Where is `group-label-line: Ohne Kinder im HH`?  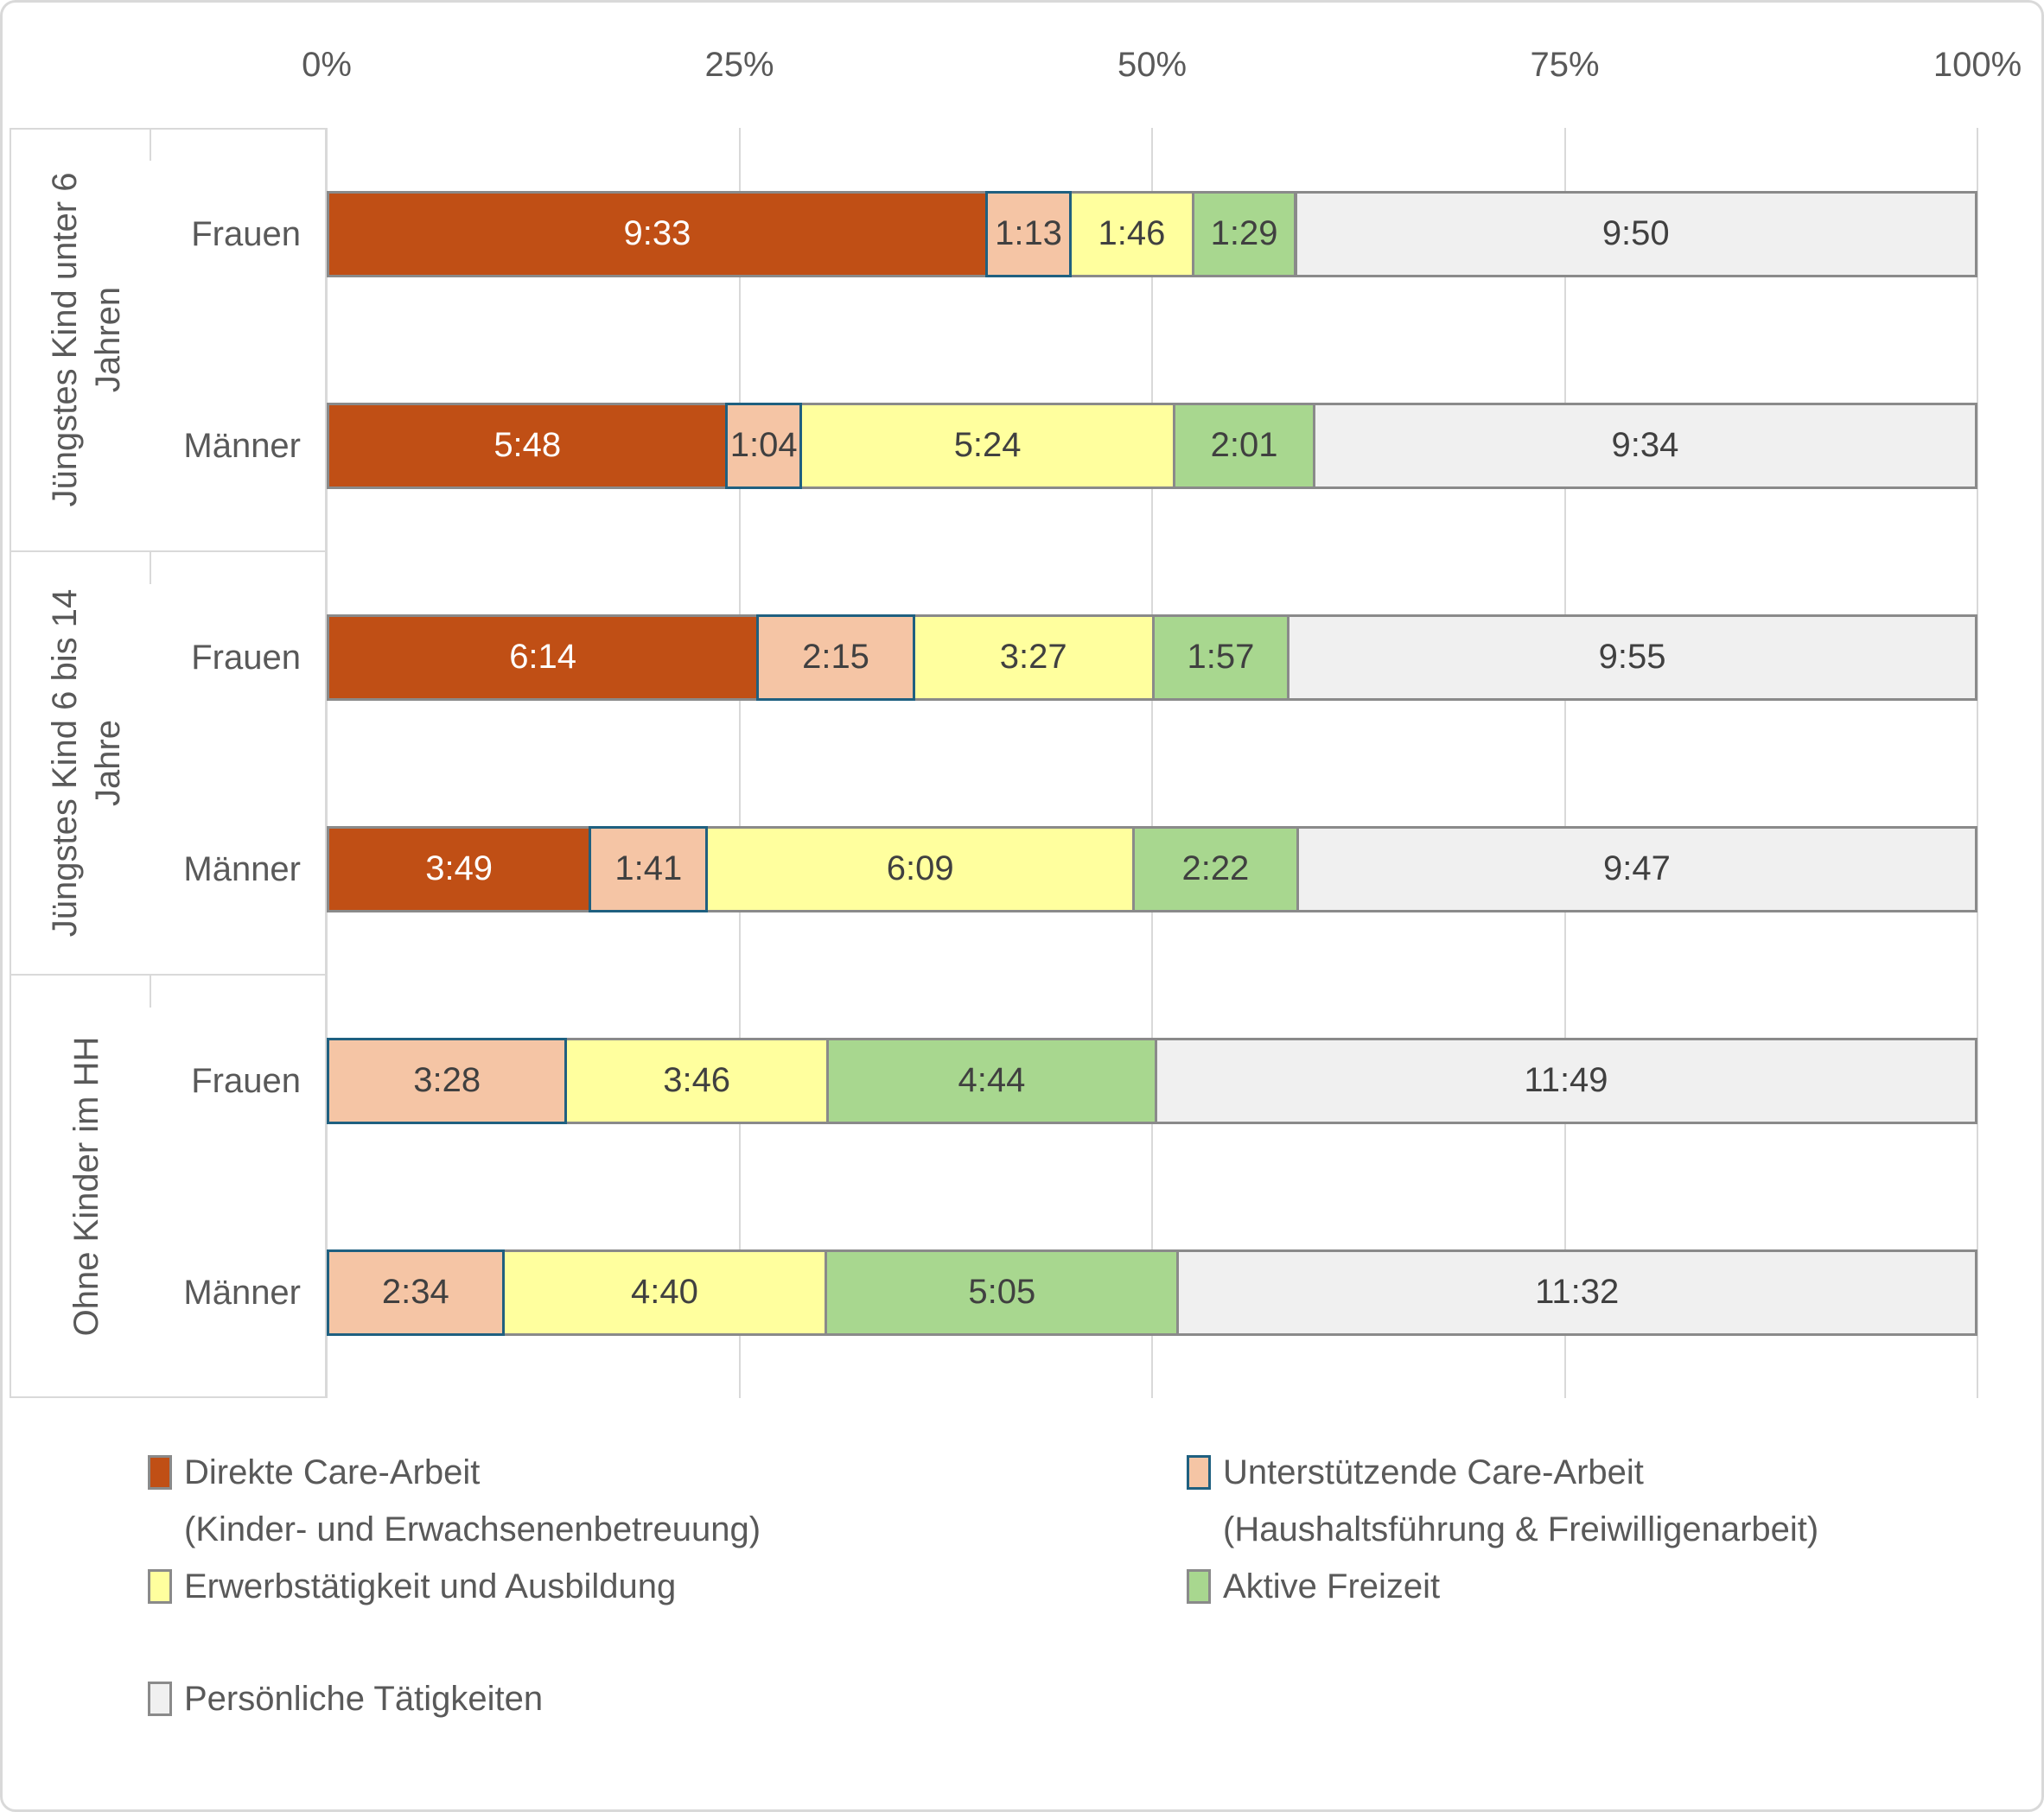 group-label-line: Ohne Kinder im HH is located at coordinates (86, 1186).